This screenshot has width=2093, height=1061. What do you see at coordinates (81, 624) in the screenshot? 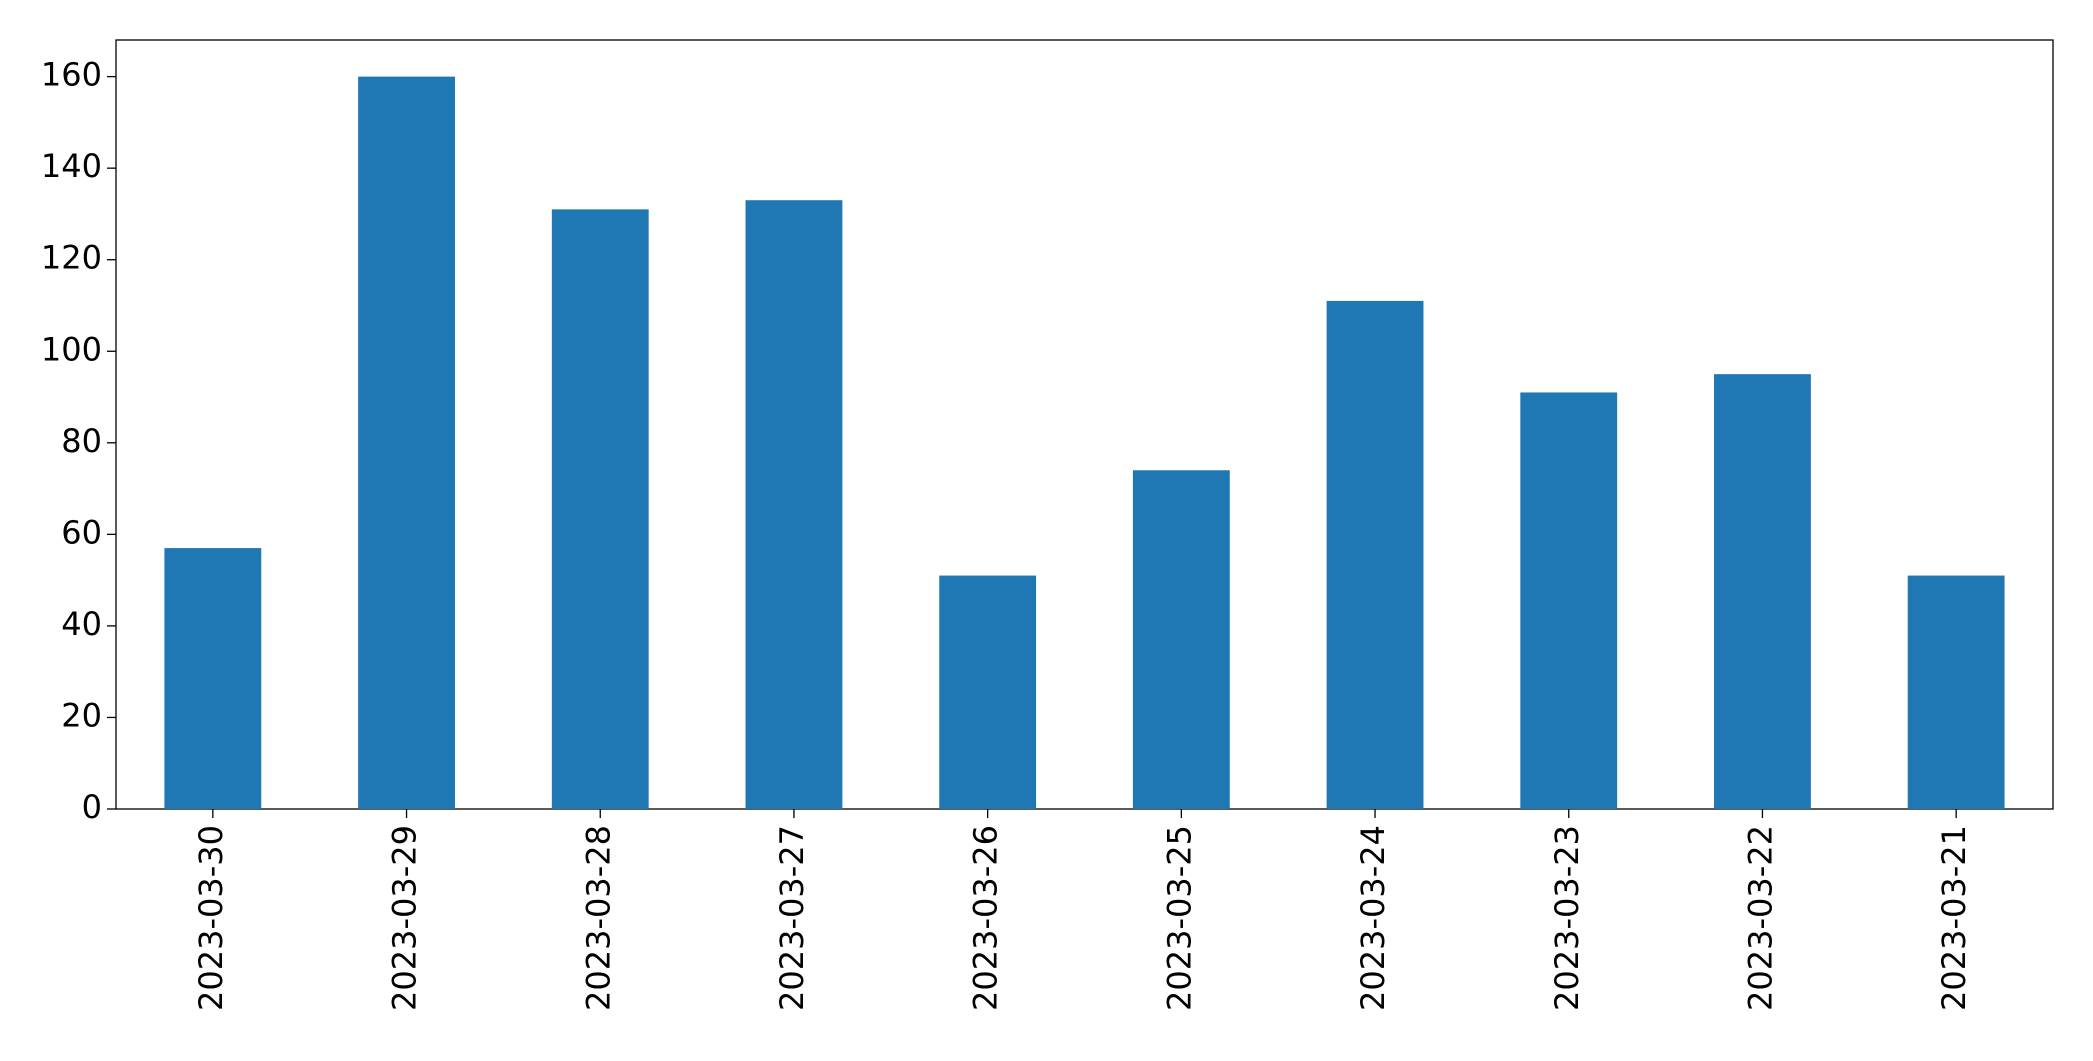
I see `y-tick-label: 40` at bounding box center [81, 624].